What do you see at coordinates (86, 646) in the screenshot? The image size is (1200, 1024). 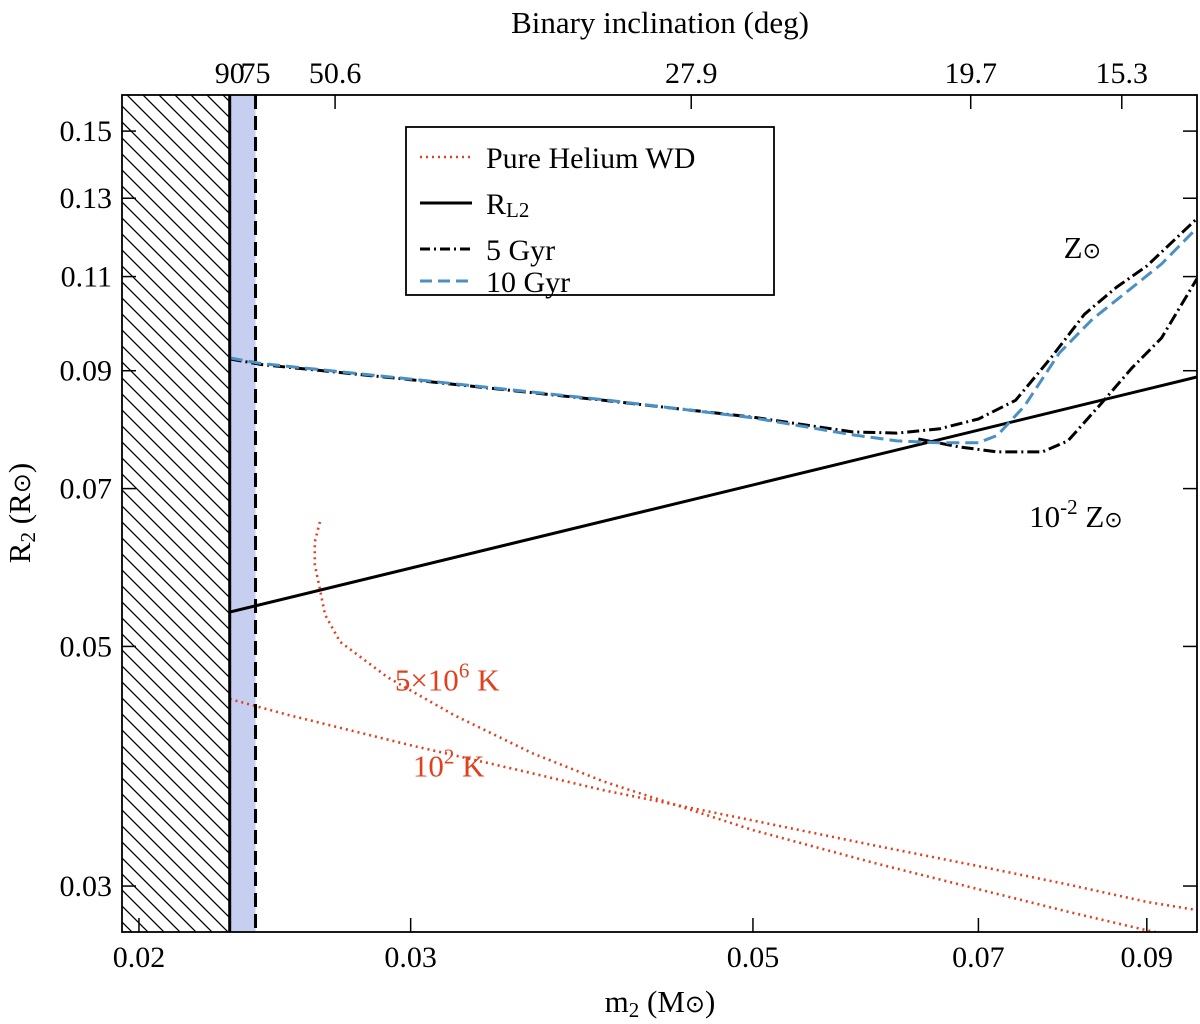 I see `y-tick-label: 0.05` at bounding box center [86, 646].